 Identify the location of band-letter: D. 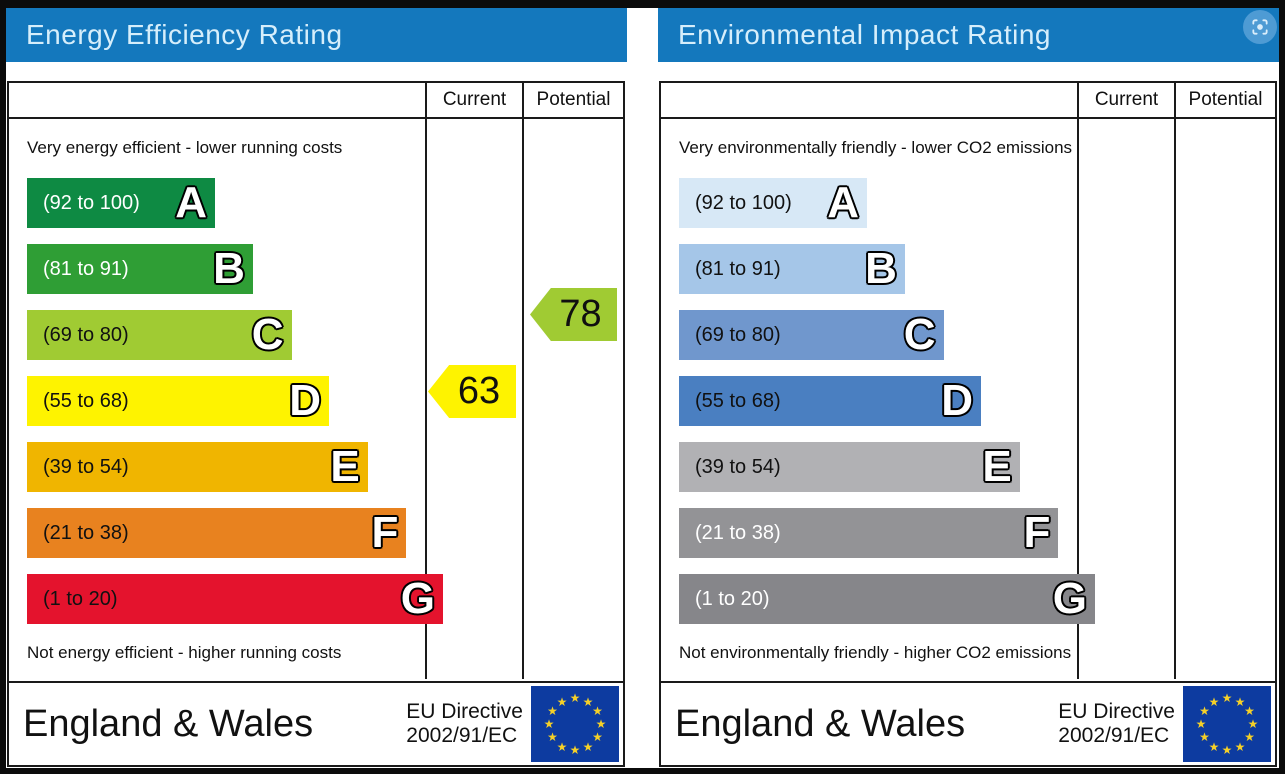
(305, 400).